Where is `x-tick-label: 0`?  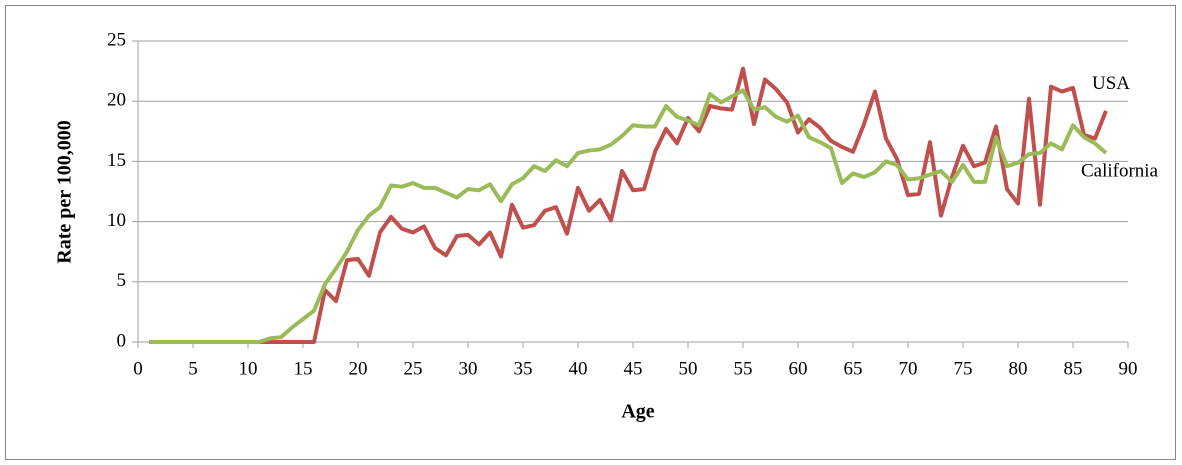
x-tick-label: 0 is located at coordinates (138, 368).